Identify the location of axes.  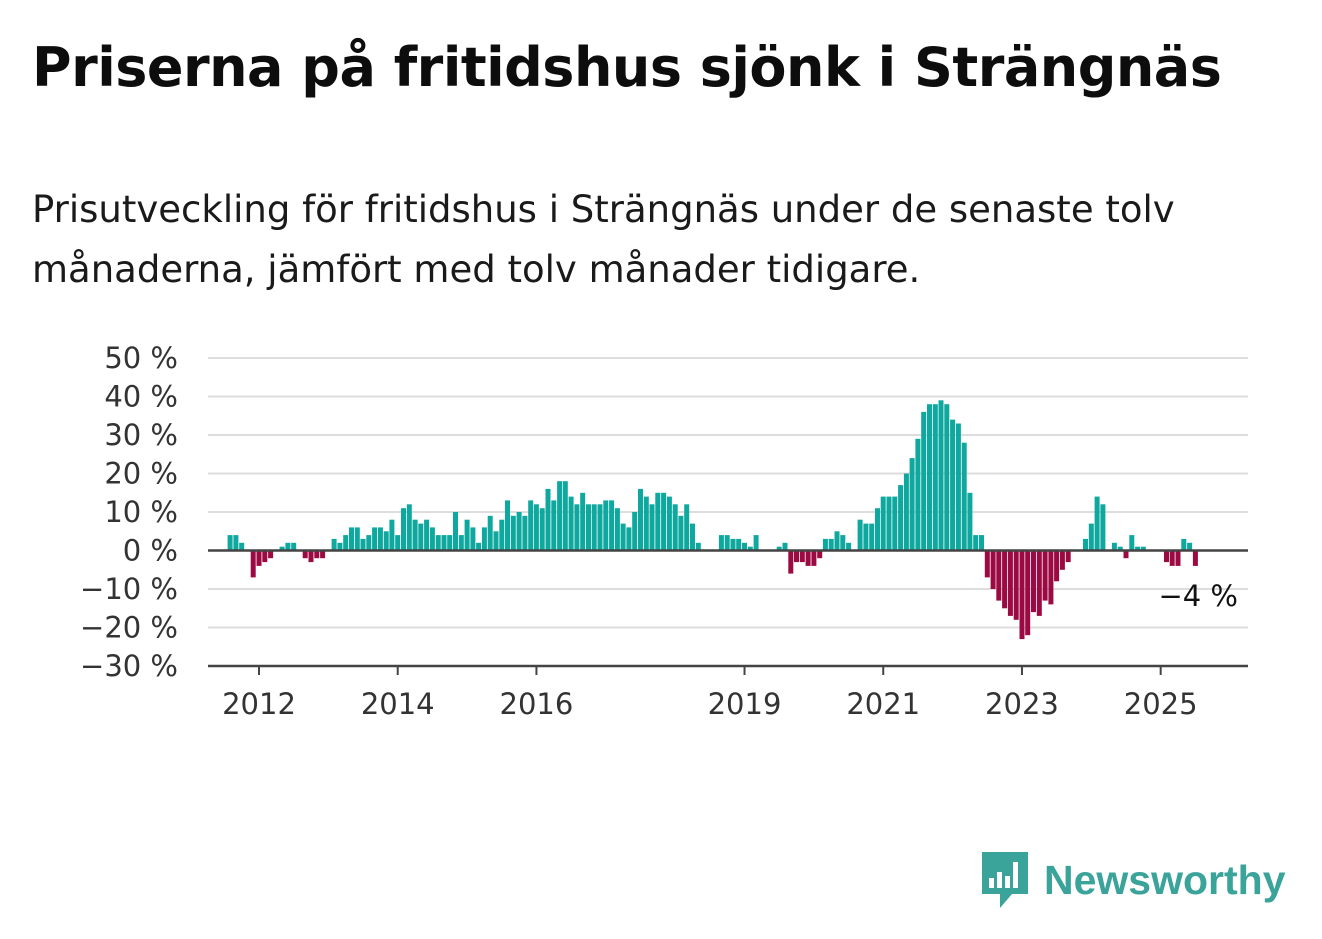
(728, 612).